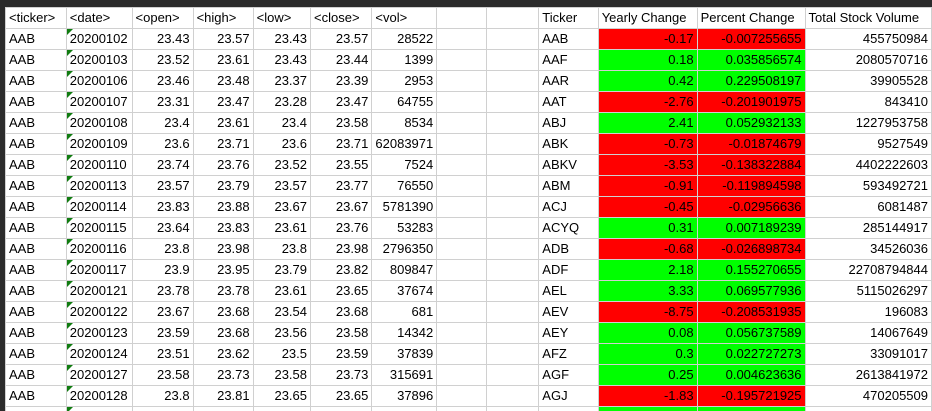 The width and height of the screenshot is (932, 411). What do you see at coordinates (647, 333) in the screenshot?
I see `yearly-change-cell: 0.08` at bounding box center [647, 333].